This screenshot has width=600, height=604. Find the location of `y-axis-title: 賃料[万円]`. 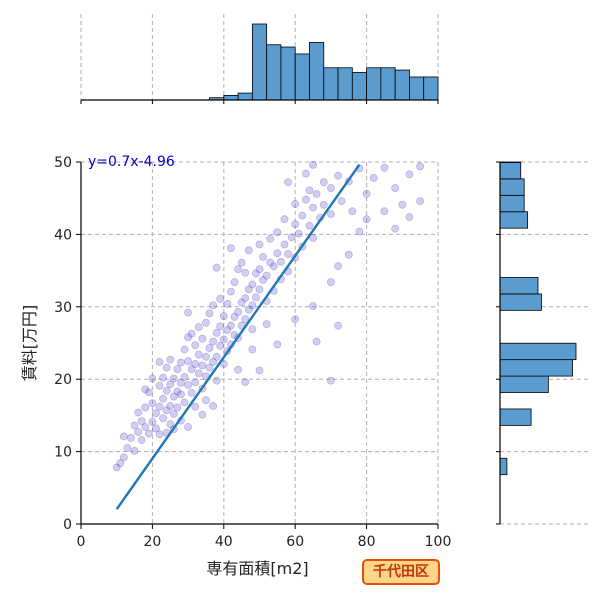

y-axis-title: 賃料[万円] is located at coordinates (29, 343).